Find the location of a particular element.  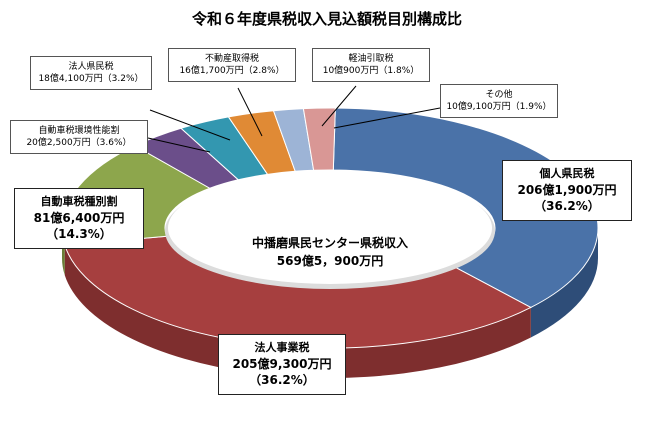

label-jidoshazei-kankyo: 自動車税環境性能割 20億2,500万円（3.6%） is located at coordinates (79, 137).